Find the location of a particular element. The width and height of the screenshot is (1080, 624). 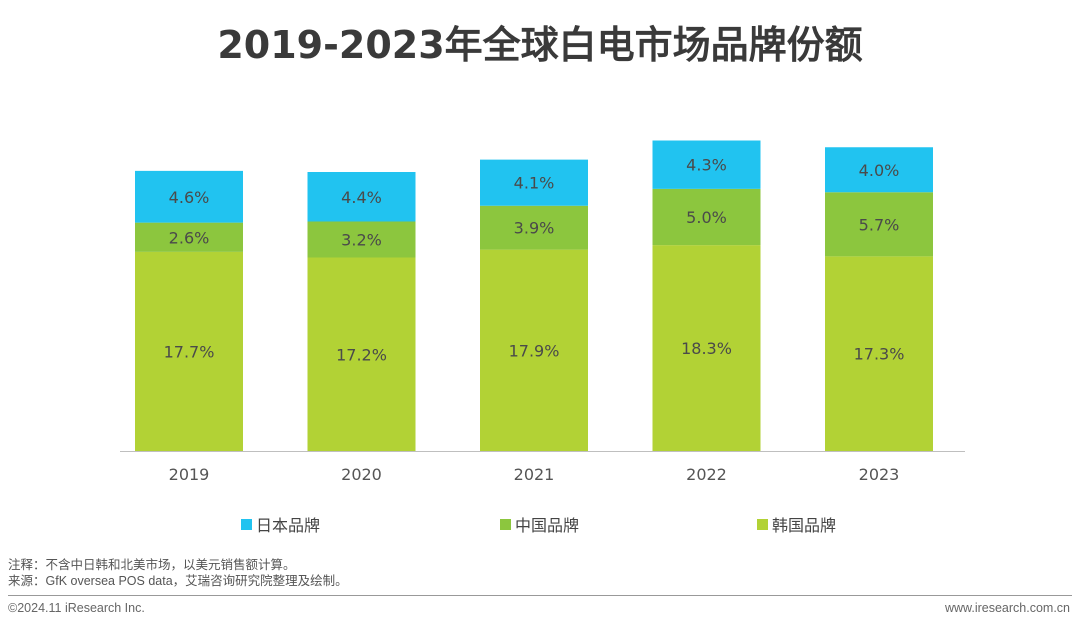

x-tick-label: 2019 is located at coordinates (189, 474).